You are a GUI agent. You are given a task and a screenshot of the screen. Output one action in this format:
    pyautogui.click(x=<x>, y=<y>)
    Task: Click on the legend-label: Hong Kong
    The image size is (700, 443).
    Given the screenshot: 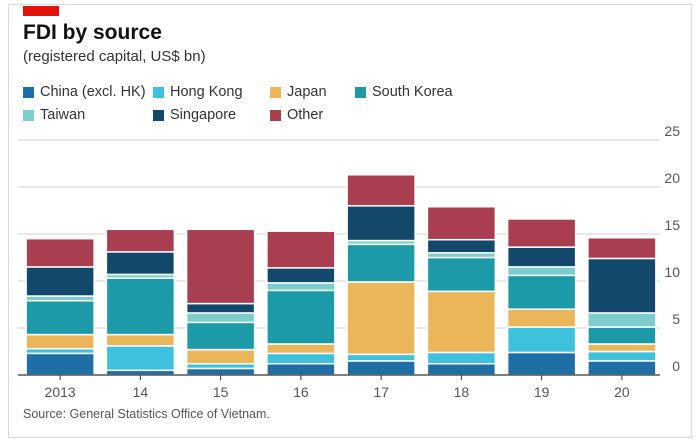 What is the action you would take?
    pyautogui.click(x=206, y=92)
    